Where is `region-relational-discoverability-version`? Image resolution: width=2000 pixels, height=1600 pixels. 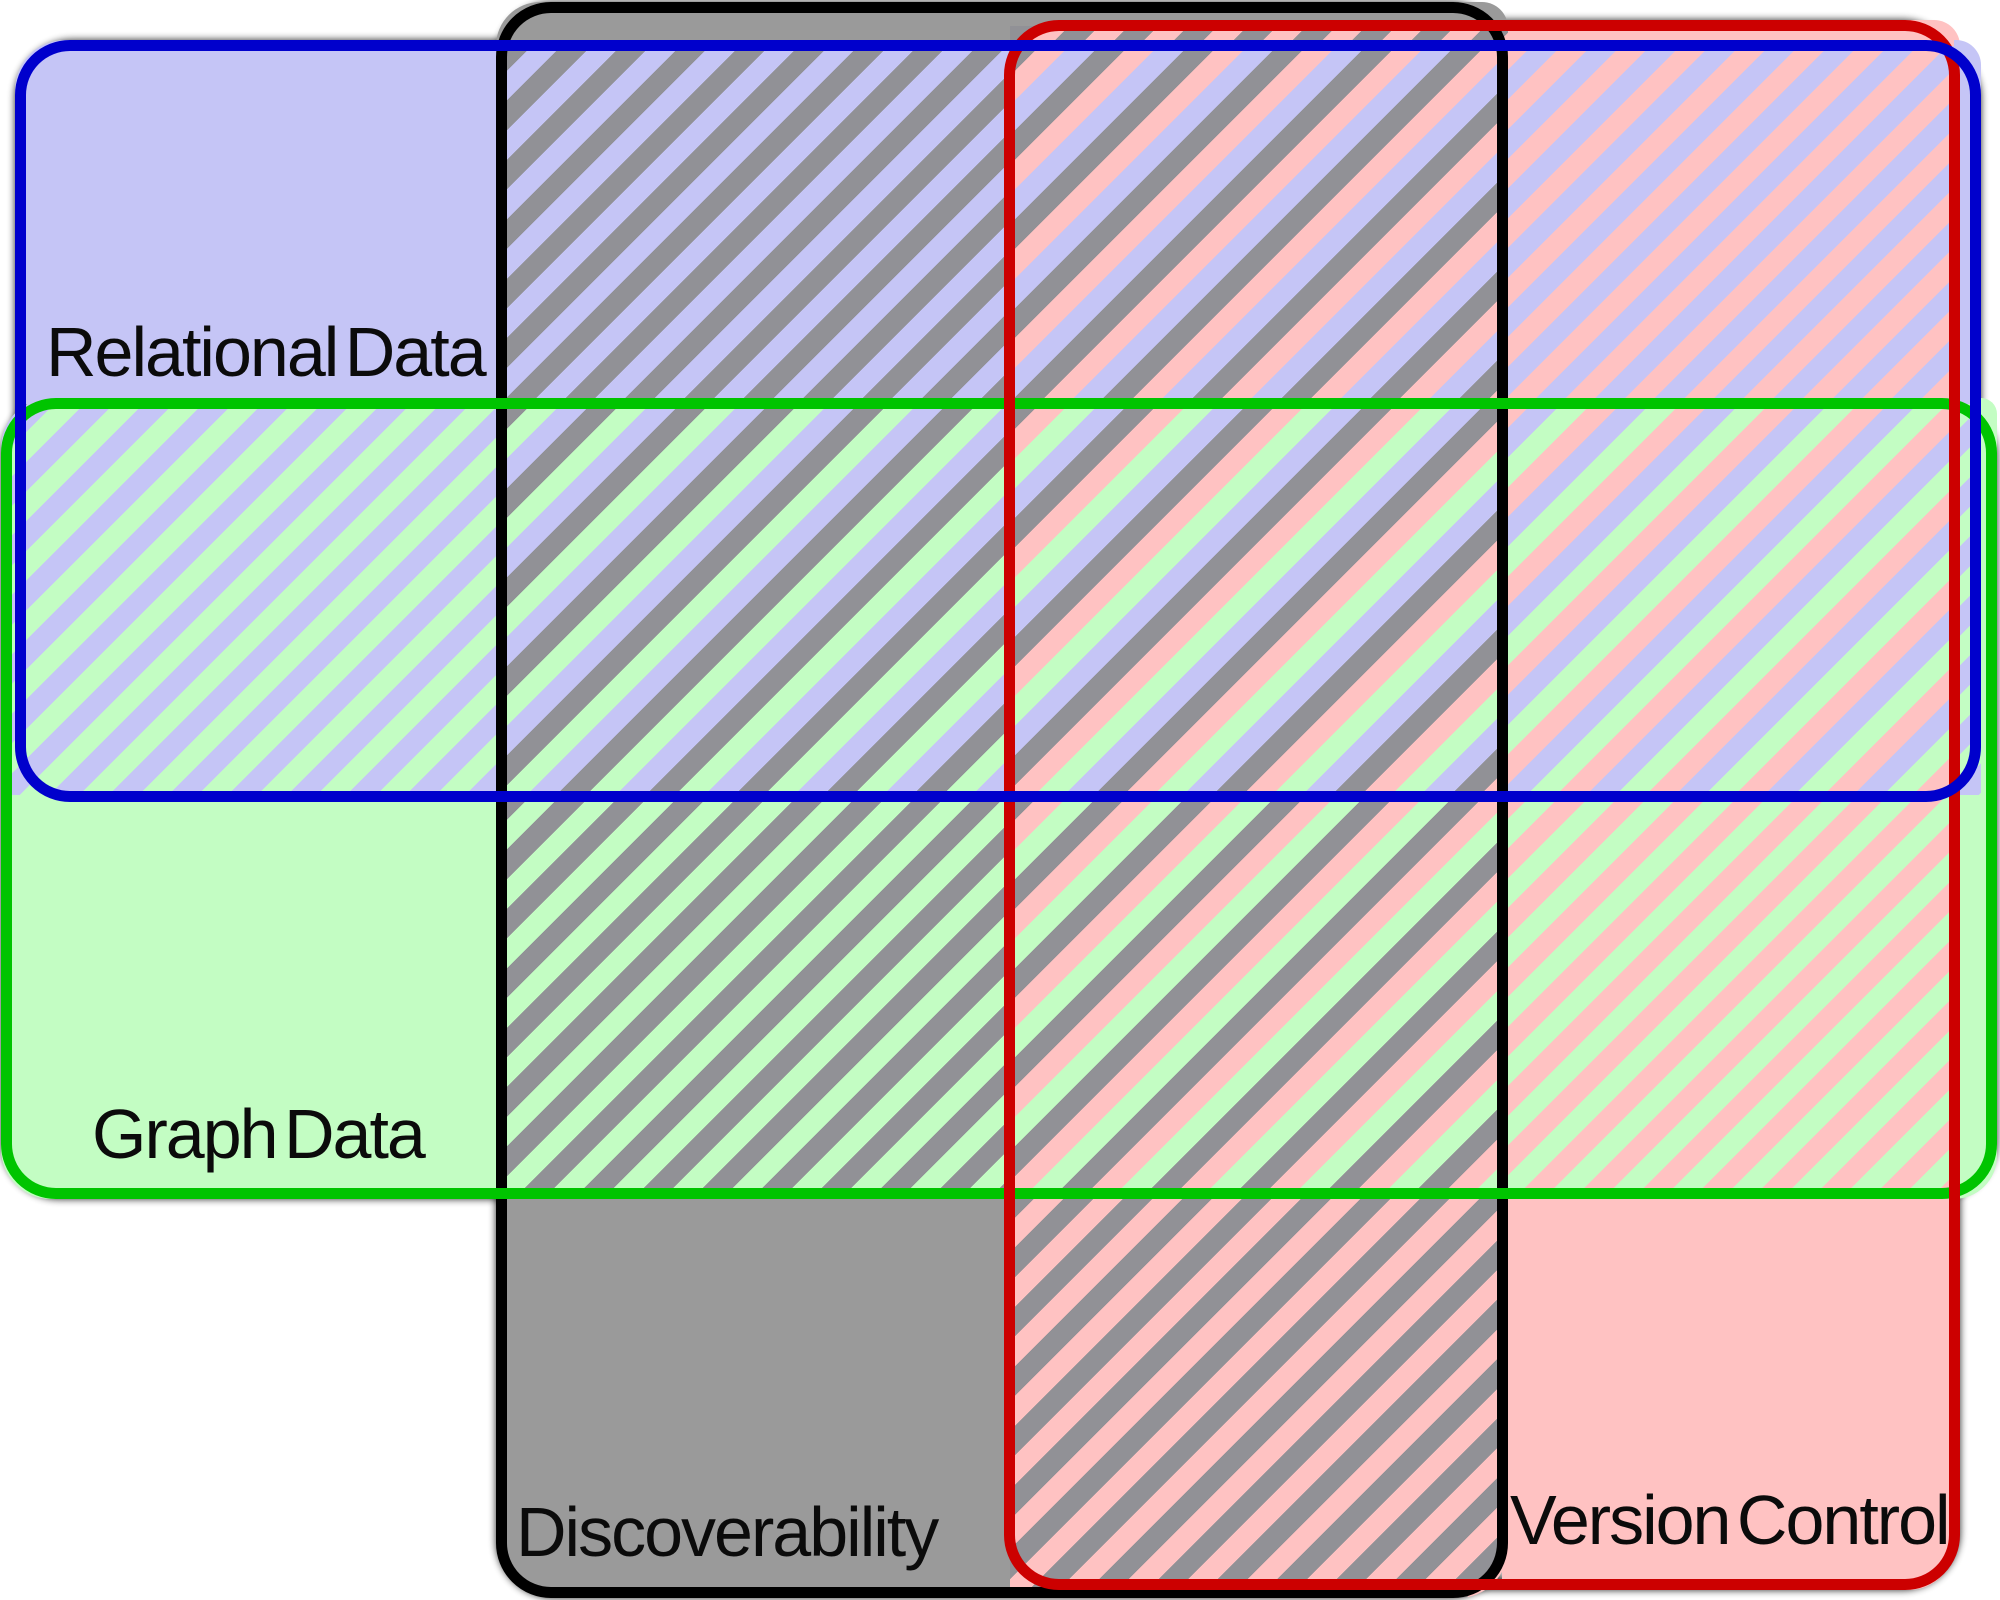
region-relational-discoverability-version is located at coordinates (1256, 225).